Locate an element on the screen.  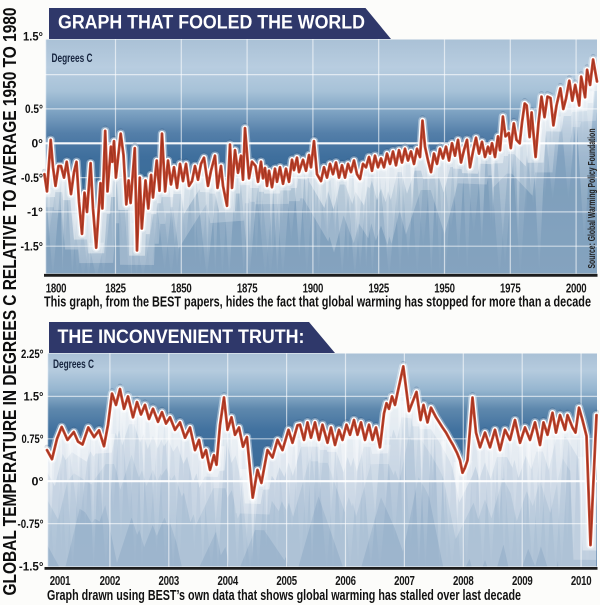
svg-text: -0.5° is located at coordinates (32, 178).